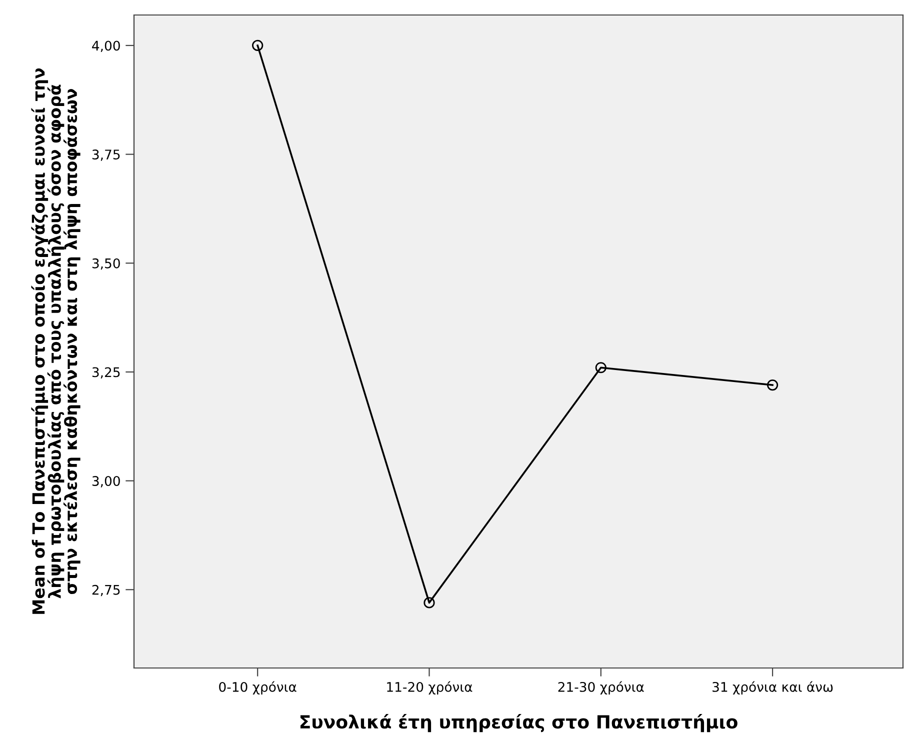 Image resolution: width=905 pixels, height=740 pixels. What do you see at coordinates (106, 264) in the screenshot?
I see `y-tick-label: 3,50` at bounding box center [106, 264].